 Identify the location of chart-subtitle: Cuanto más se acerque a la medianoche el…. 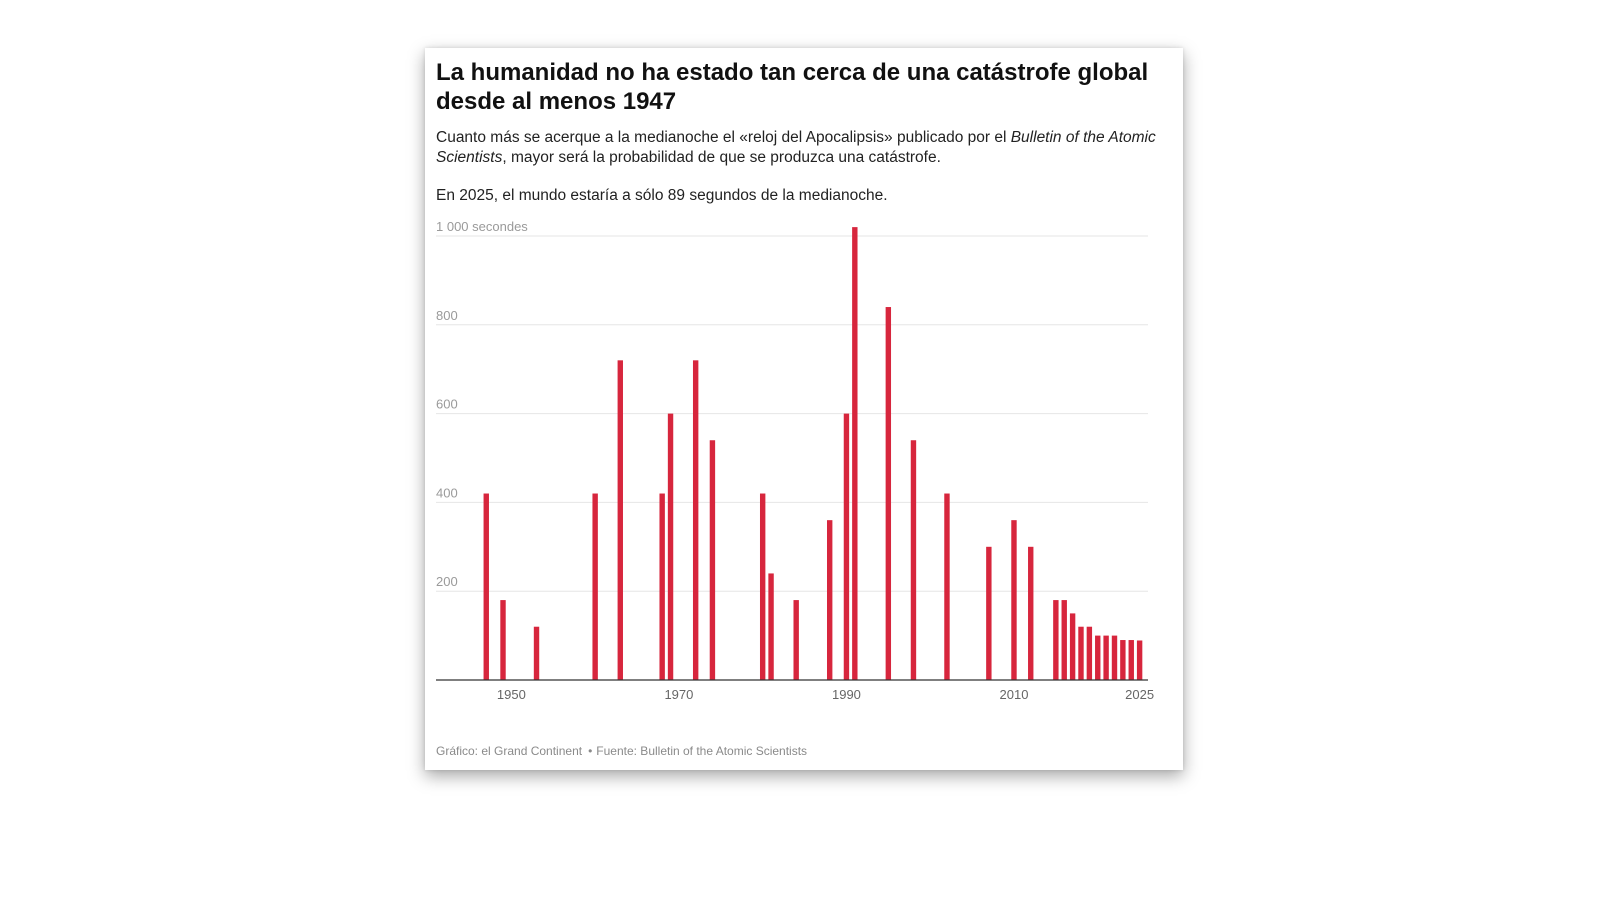
(806, 148).